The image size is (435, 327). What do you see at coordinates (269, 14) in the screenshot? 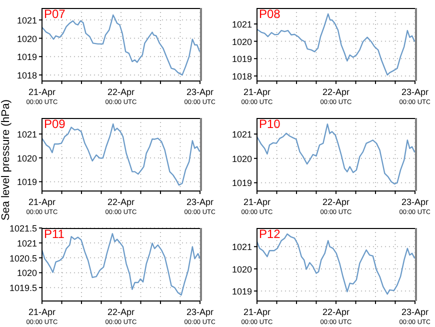
I see `chart-title: P08` at bounding box center [269, 14].